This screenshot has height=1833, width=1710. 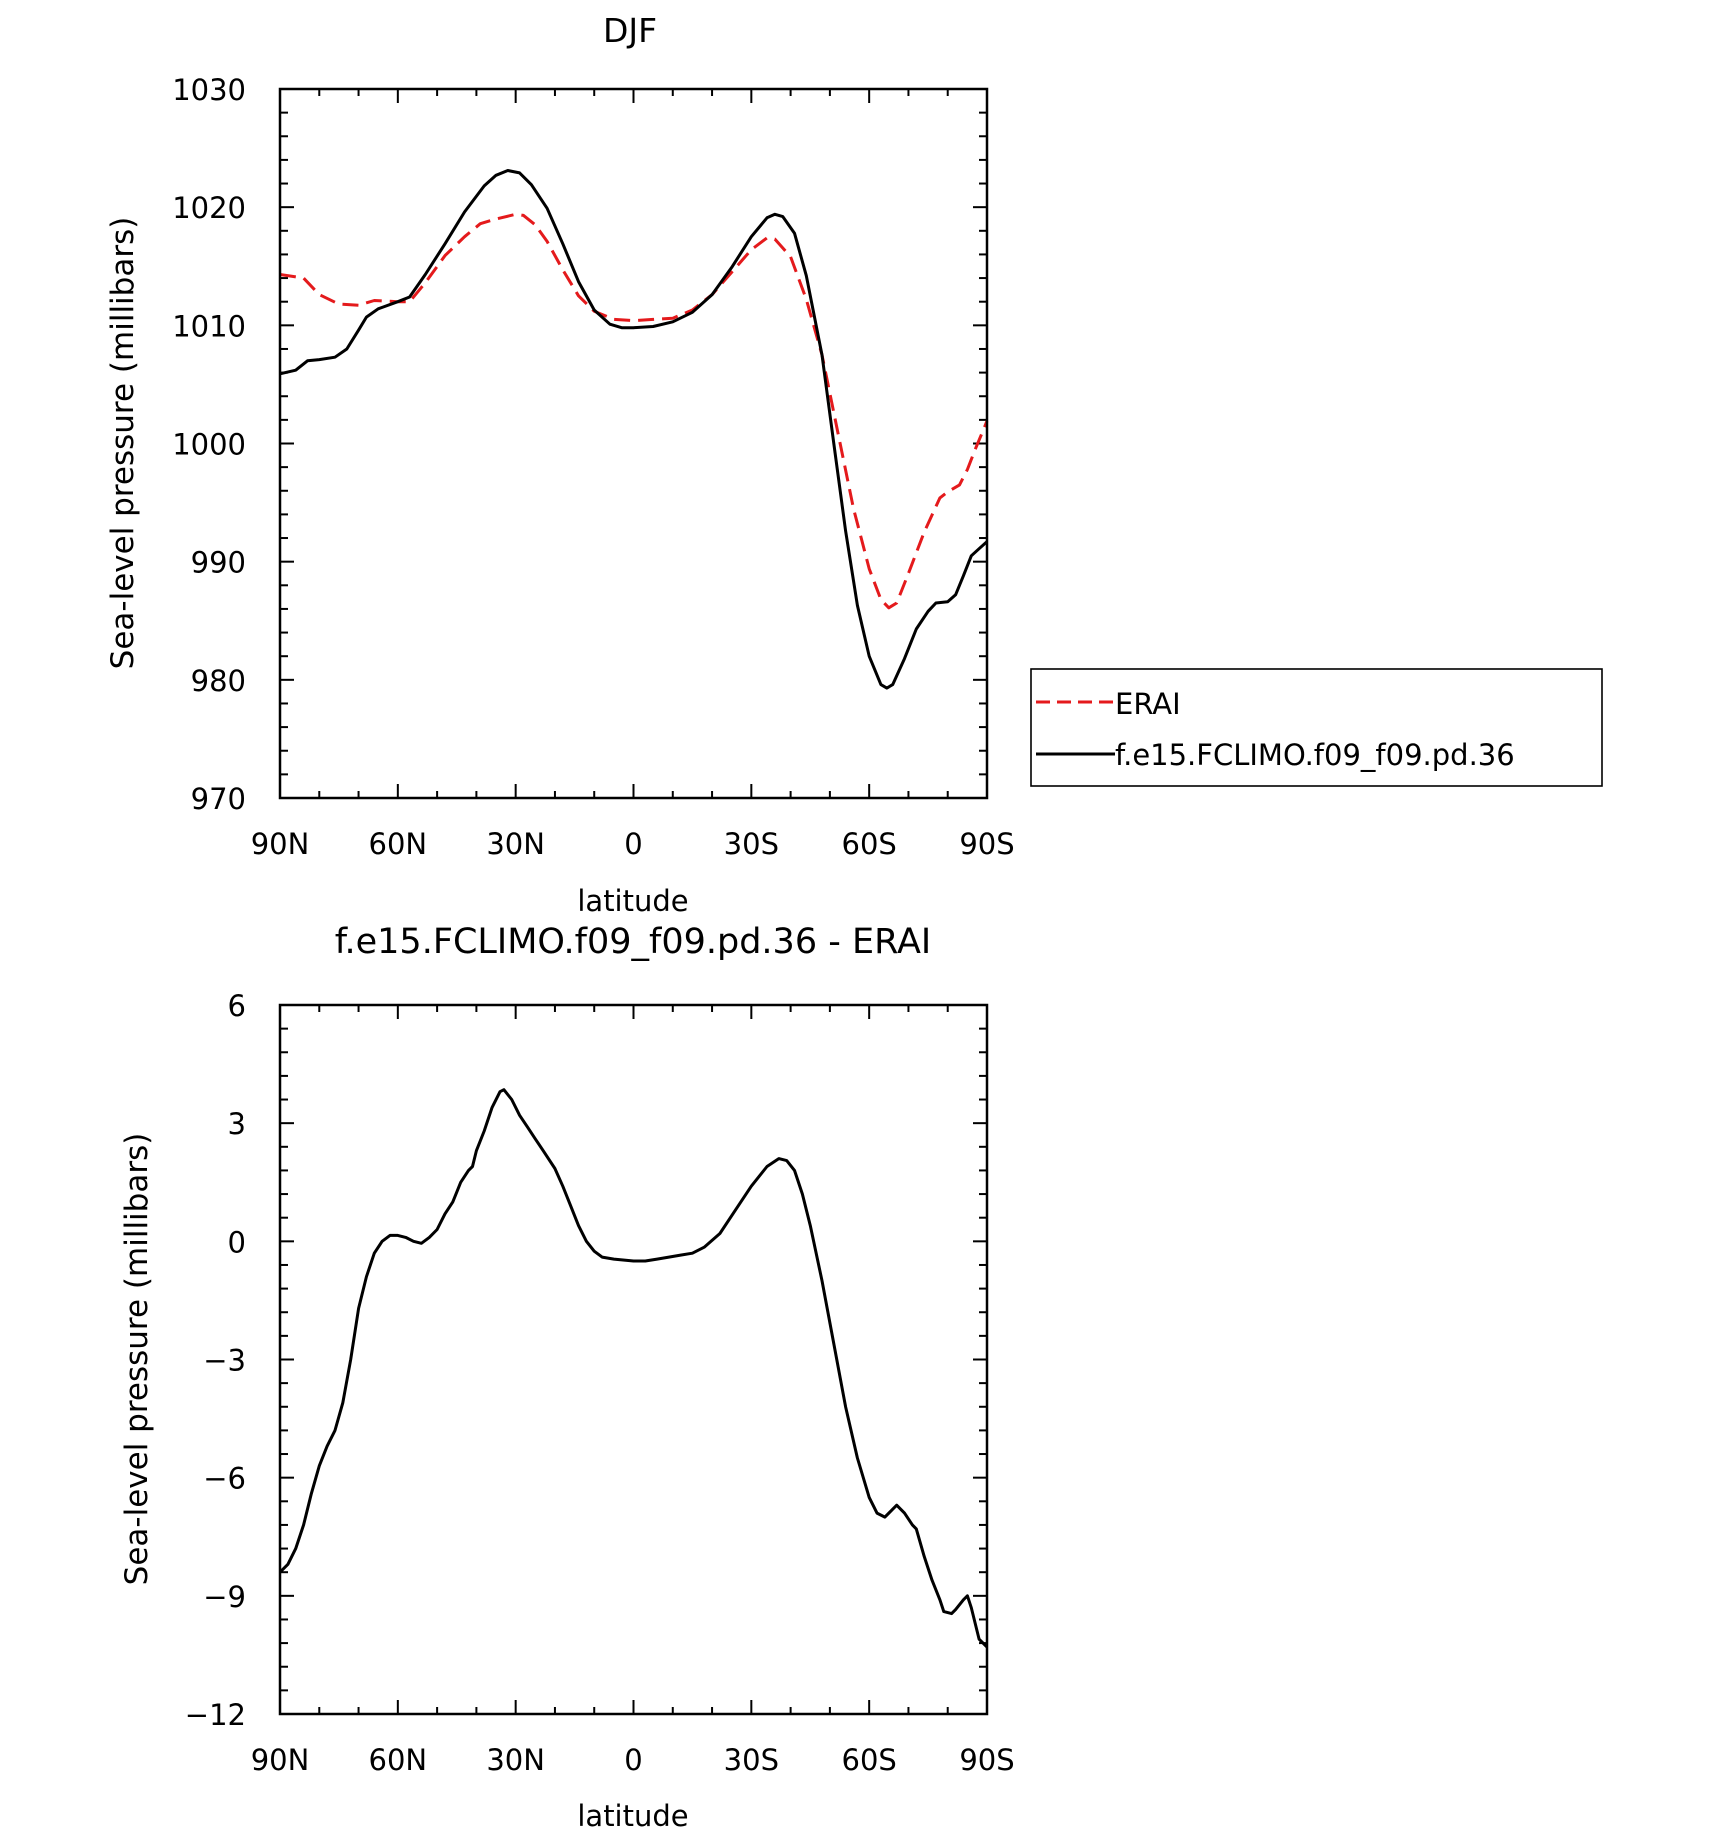 What do you see at coordinates (986, 844) in the screenshot?
I see `top-x-tick-label: 90S` at bounding box center [986, 844].